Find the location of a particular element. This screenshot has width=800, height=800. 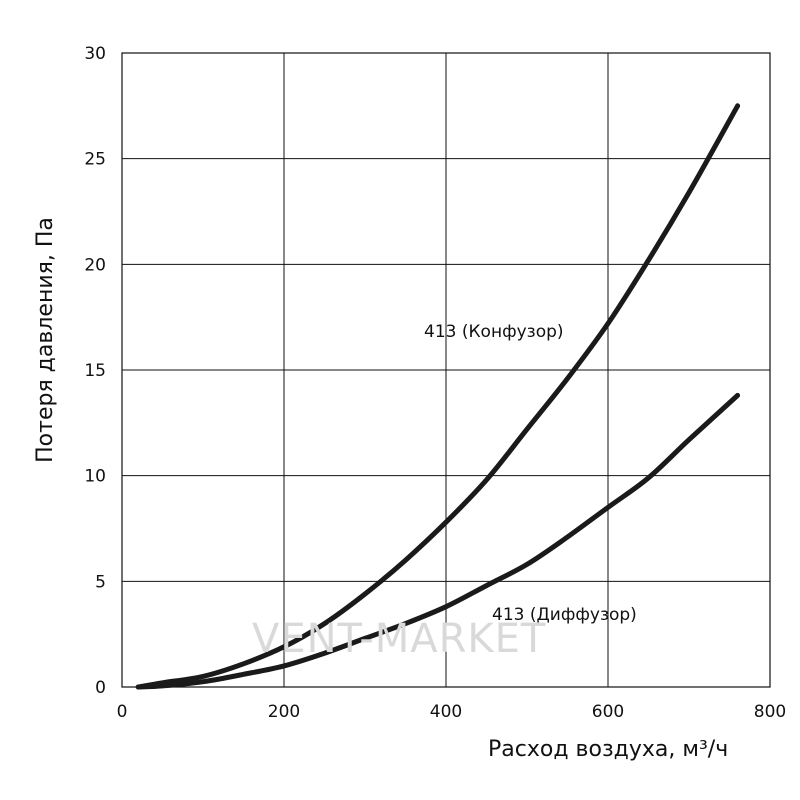

x-axis-label: Расход воздуха, м³/ч is located at coordinates (608, 749).